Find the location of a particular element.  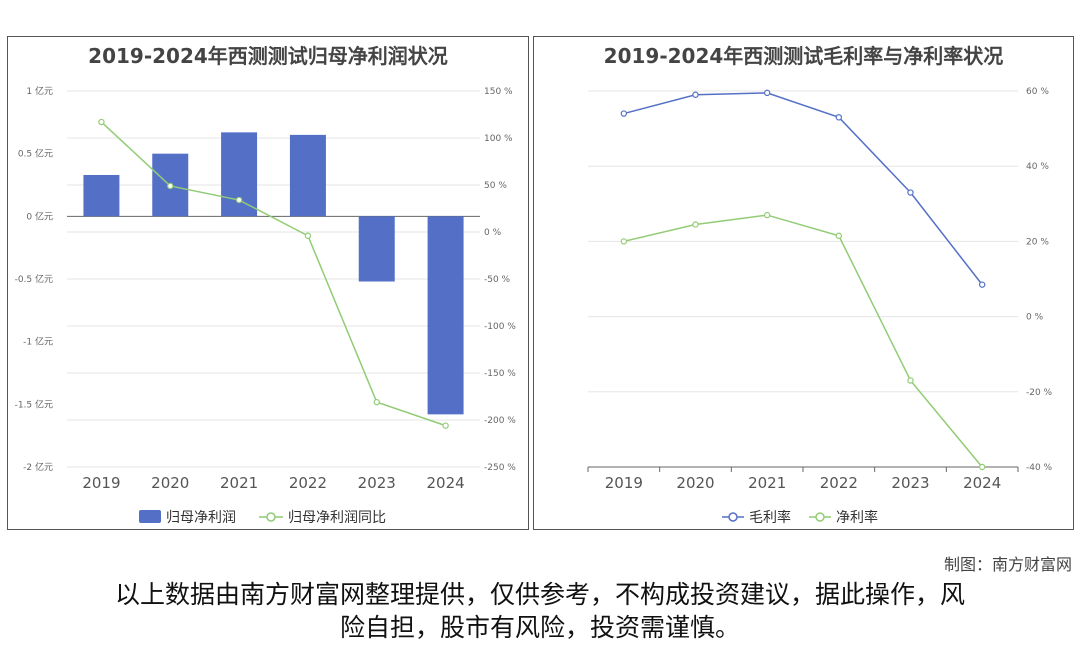

legend-label-net-margin: 净利率 is located at coordinates (857, 517).